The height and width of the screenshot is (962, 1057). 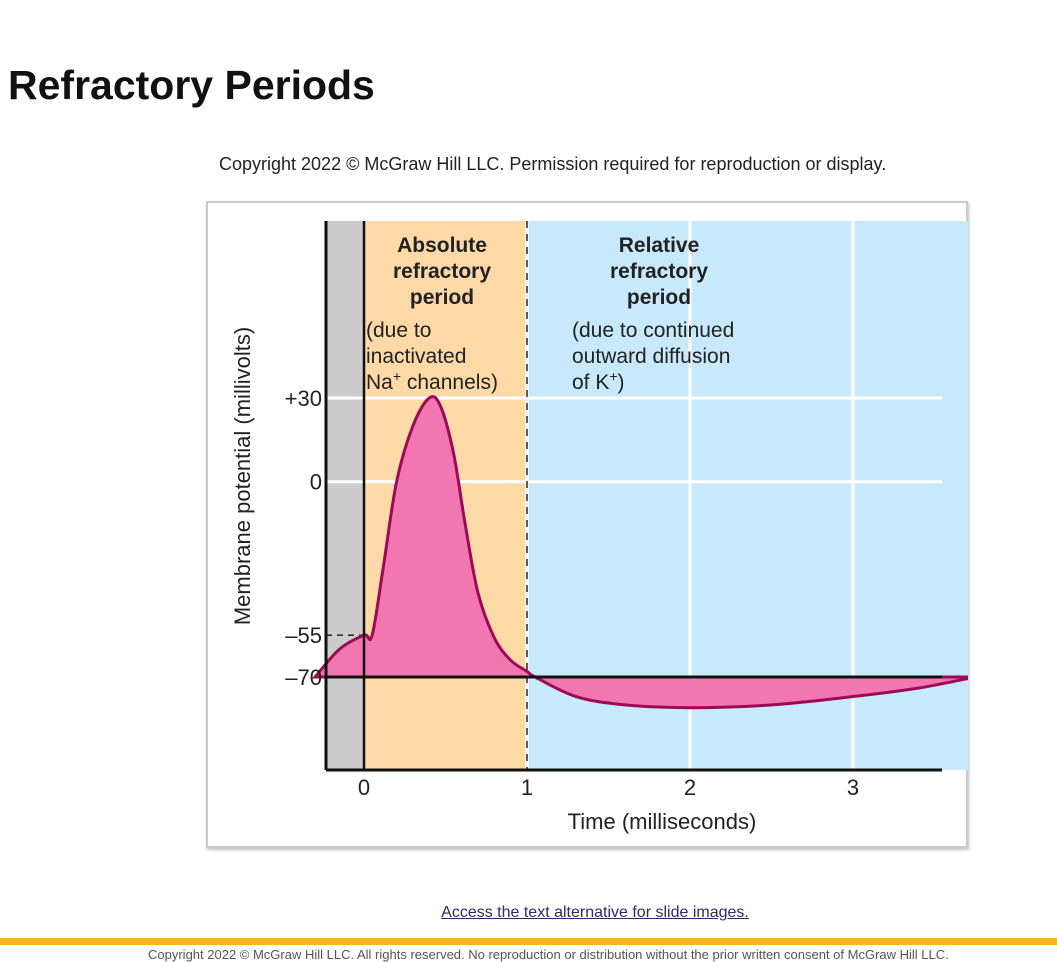 What do you see at coordinates (442, 297) in the screenshot?
I see `absolute-title-line-3: period` at bounding box center [442, 297].